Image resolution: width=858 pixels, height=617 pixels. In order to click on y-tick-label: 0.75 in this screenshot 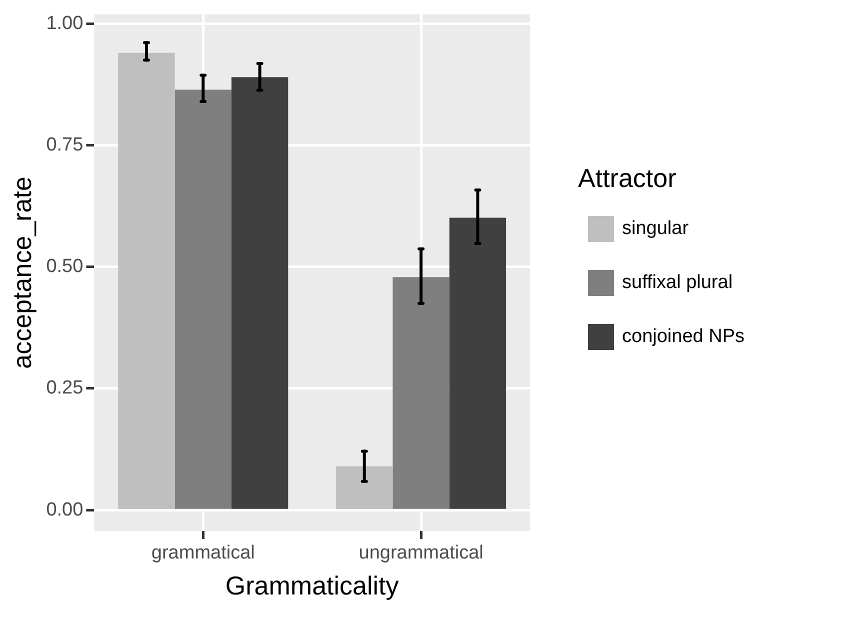, I will do `click(65, 145)`.